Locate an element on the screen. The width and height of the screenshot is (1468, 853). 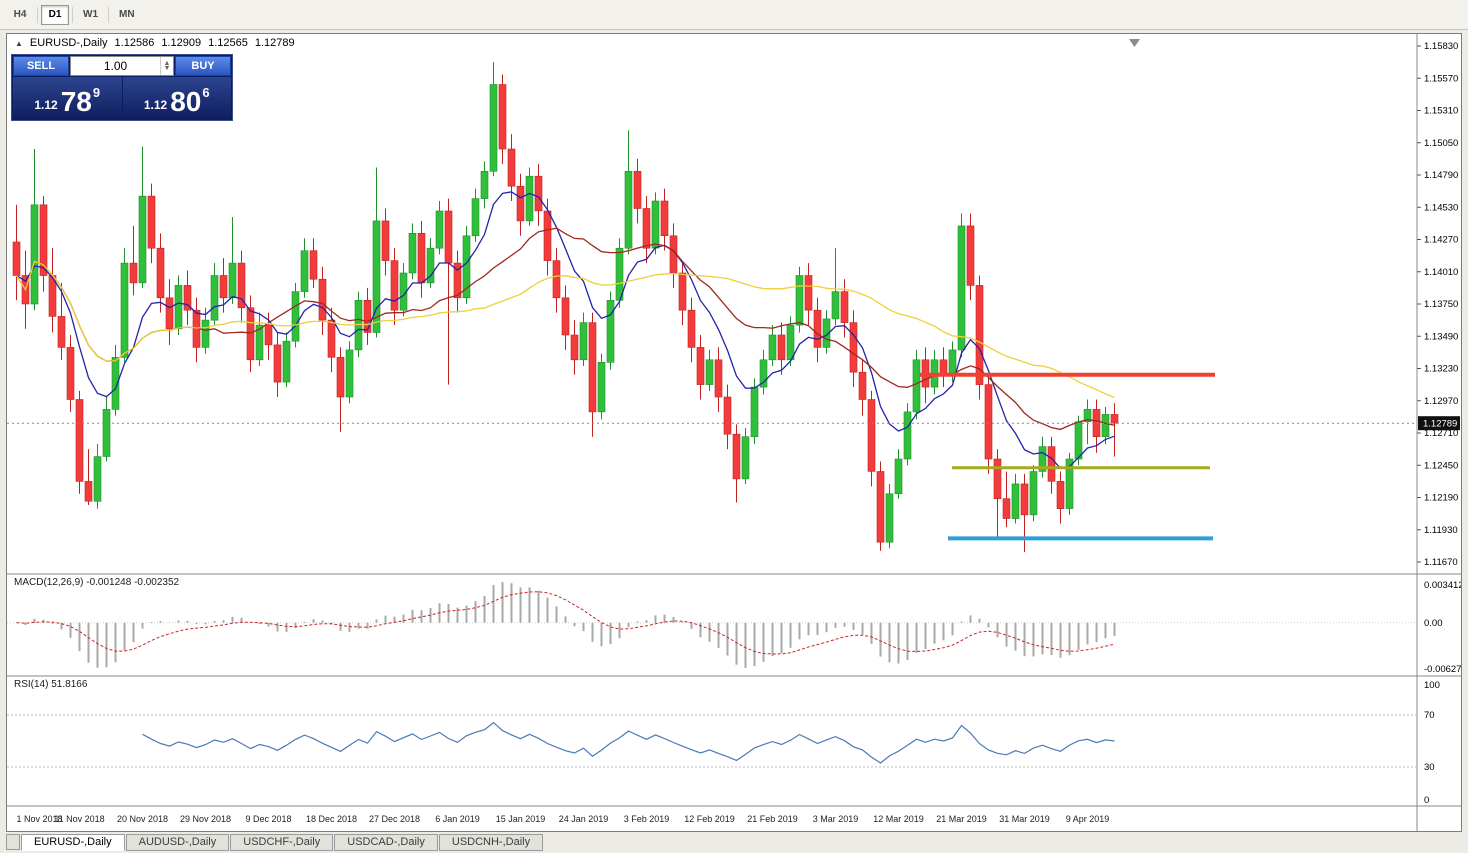
toolbar-divider is located at coordinates (72, 14).